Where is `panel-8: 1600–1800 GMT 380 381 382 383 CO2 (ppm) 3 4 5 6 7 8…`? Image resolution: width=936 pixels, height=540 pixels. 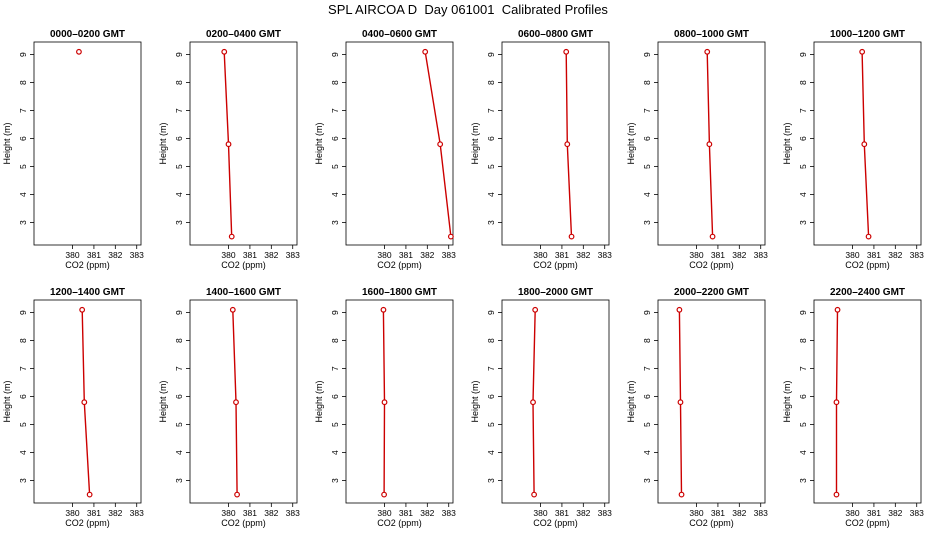 panel-8: 1600–1800 GMT 380 381 382 383 CO2 (ppm) 3 4 5 6 7 8… is located at coordinates (385, 407).